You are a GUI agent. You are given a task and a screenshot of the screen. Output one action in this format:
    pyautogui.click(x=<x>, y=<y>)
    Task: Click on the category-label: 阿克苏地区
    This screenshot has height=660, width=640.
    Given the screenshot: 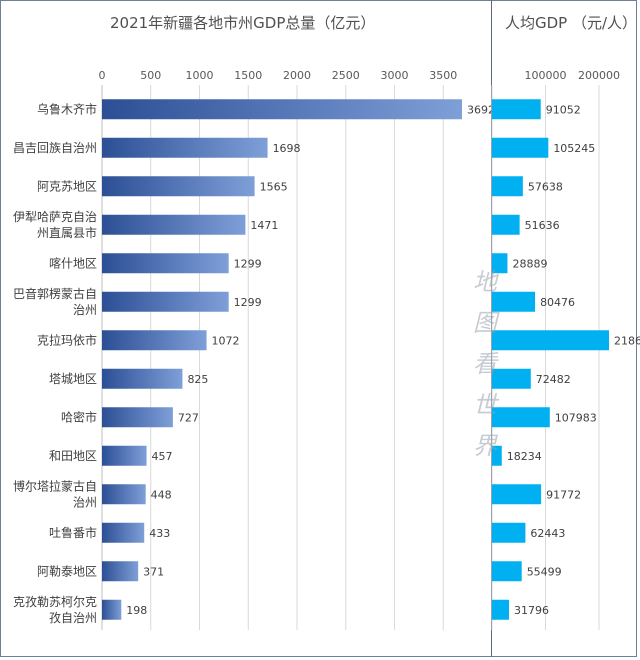 What is the action you would take?
    pyautogui.click(x=67, y=186)
    